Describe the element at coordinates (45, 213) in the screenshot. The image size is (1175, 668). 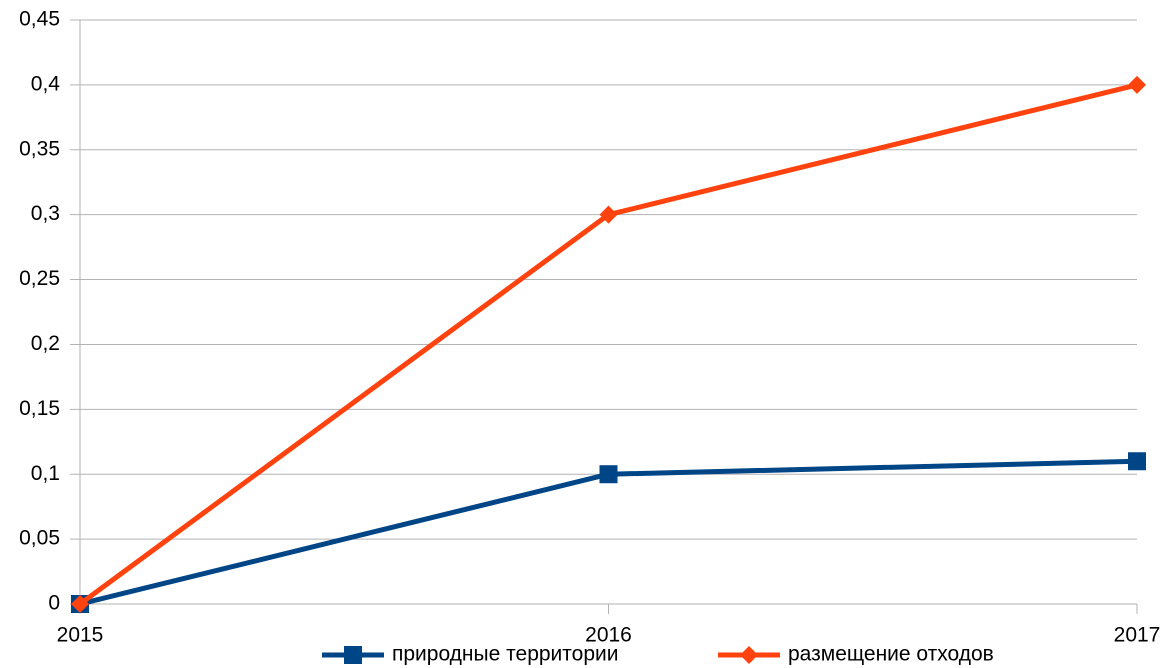
I see `y-tick-label: 0,3` at that location.